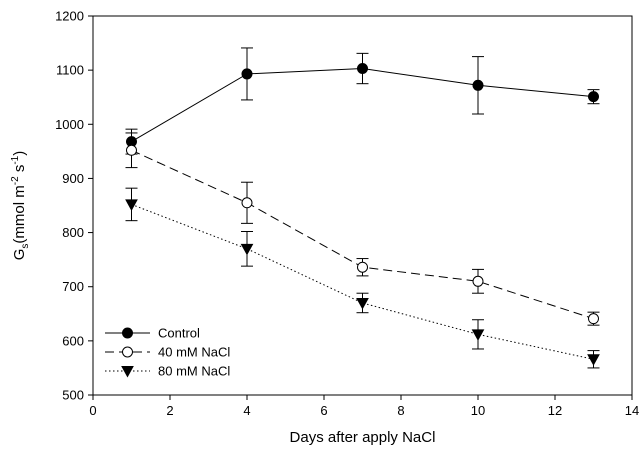 The image size is (639, 456). What do you see at coordinates (152, 333) in the screenshot?
I see `legend-item: Control` at bounding box center [152, 333].